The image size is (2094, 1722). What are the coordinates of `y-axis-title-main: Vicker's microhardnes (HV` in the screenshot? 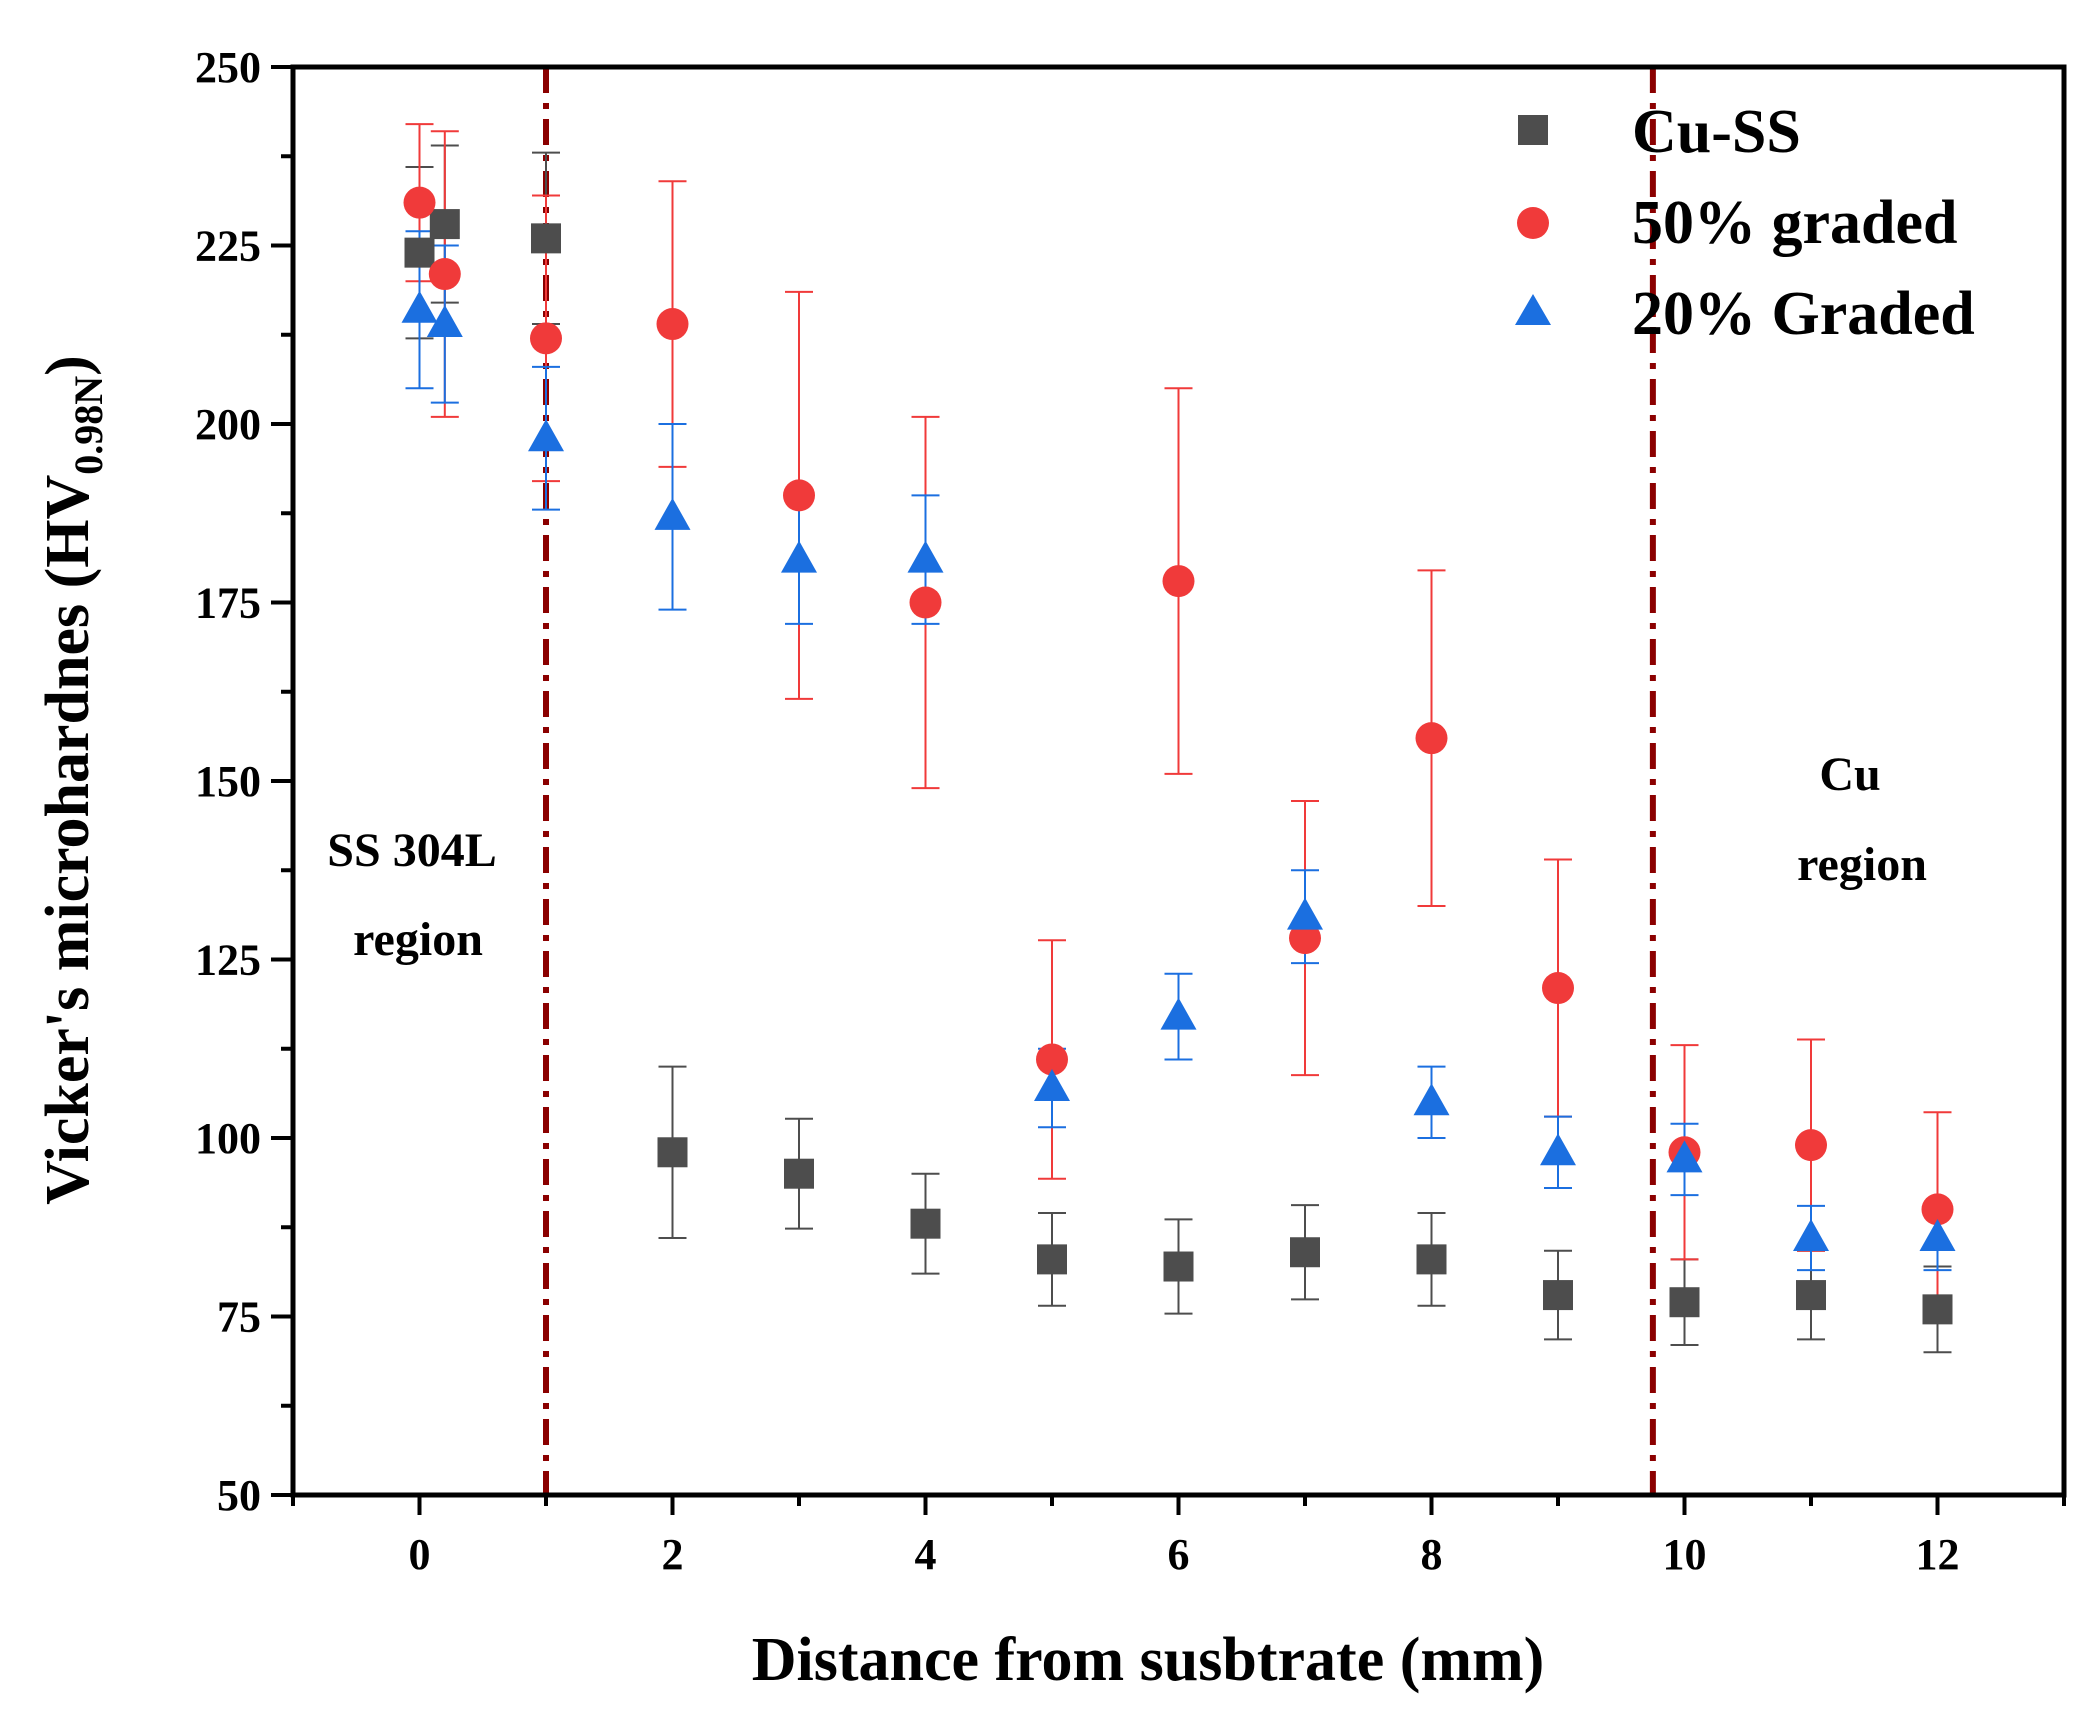 It's located at (68, 839).